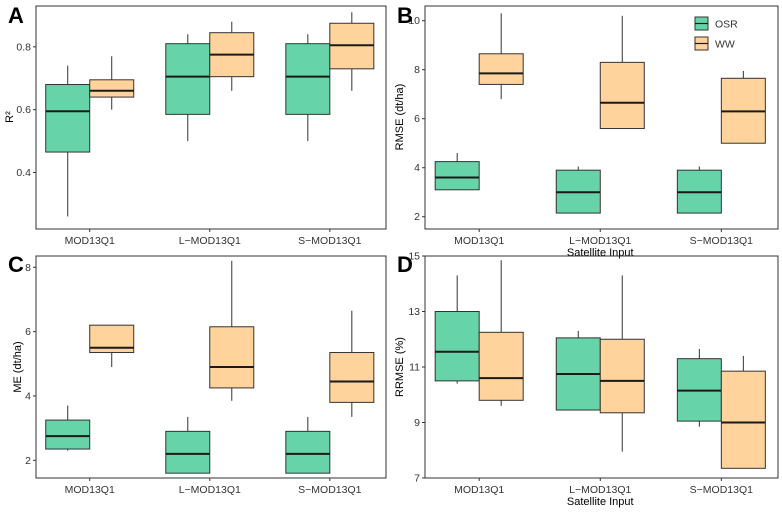  What do you see at coordinates (16, 15) in the screenshot?
I see `panel-letter: A` at bounding box center [16, 15].